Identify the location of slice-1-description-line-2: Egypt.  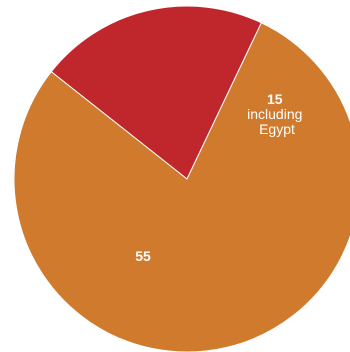
(277, 129).